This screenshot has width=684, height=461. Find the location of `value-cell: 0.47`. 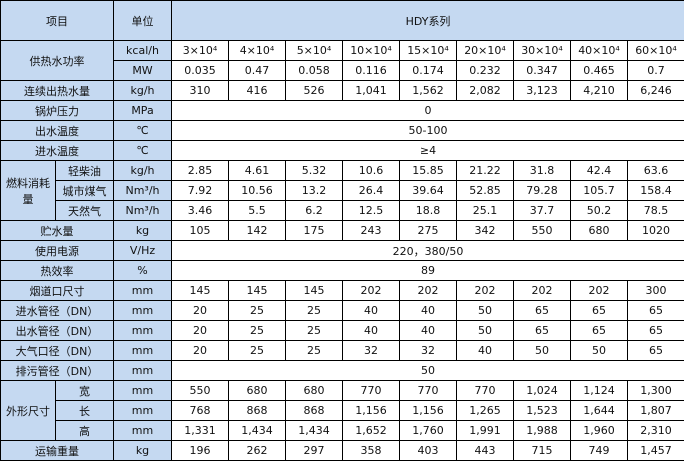

value-cell: 0.47 is located at coordinates (257, 70).